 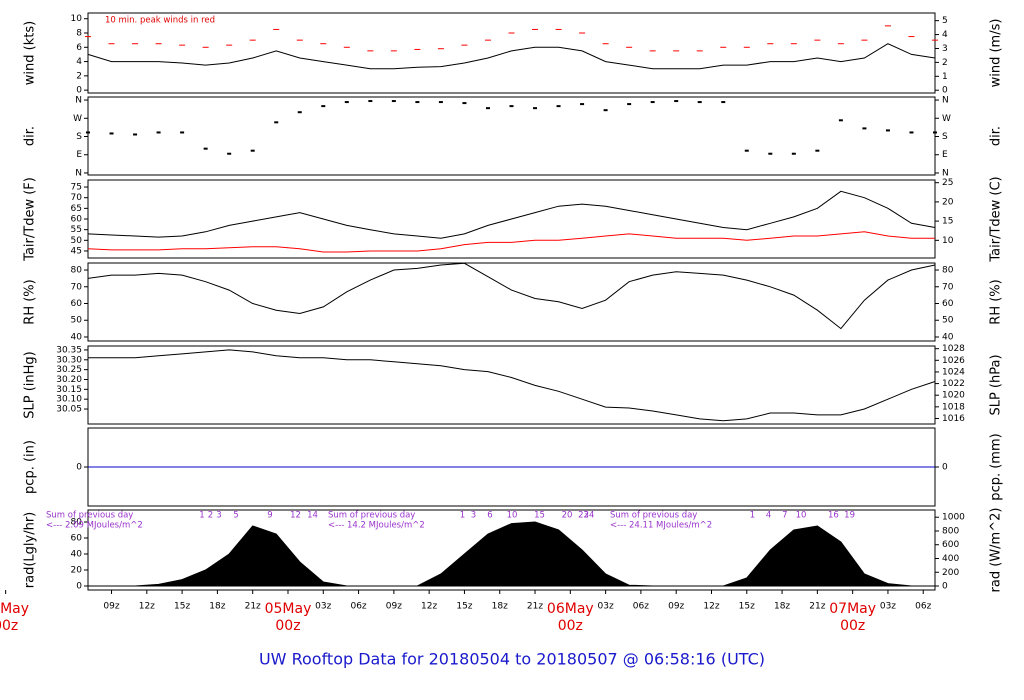 I want to click on y-tick-label: 30.35, so click(x=69, y=350).